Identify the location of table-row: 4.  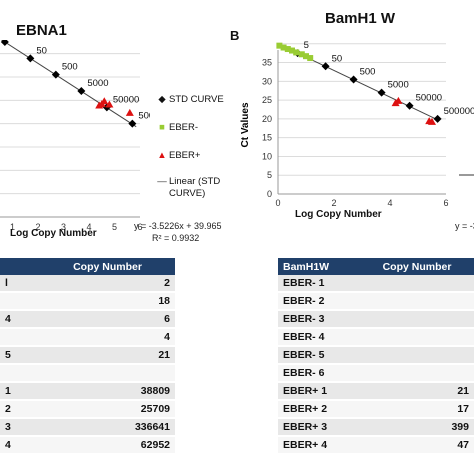
(87, 337).